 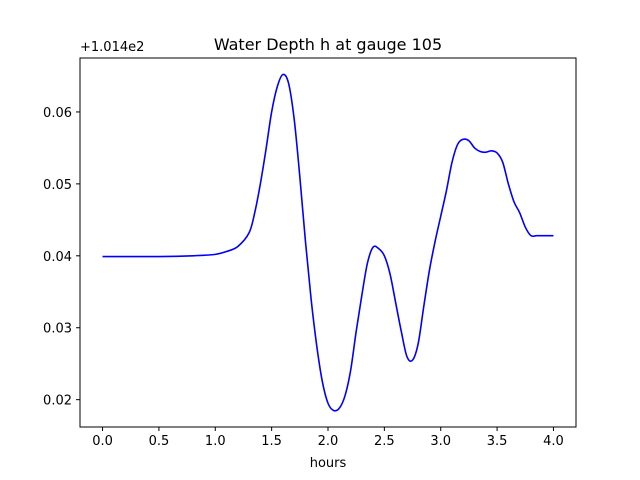 I want to click on y-tick-label: 0.05, so click(x=57, y=185).